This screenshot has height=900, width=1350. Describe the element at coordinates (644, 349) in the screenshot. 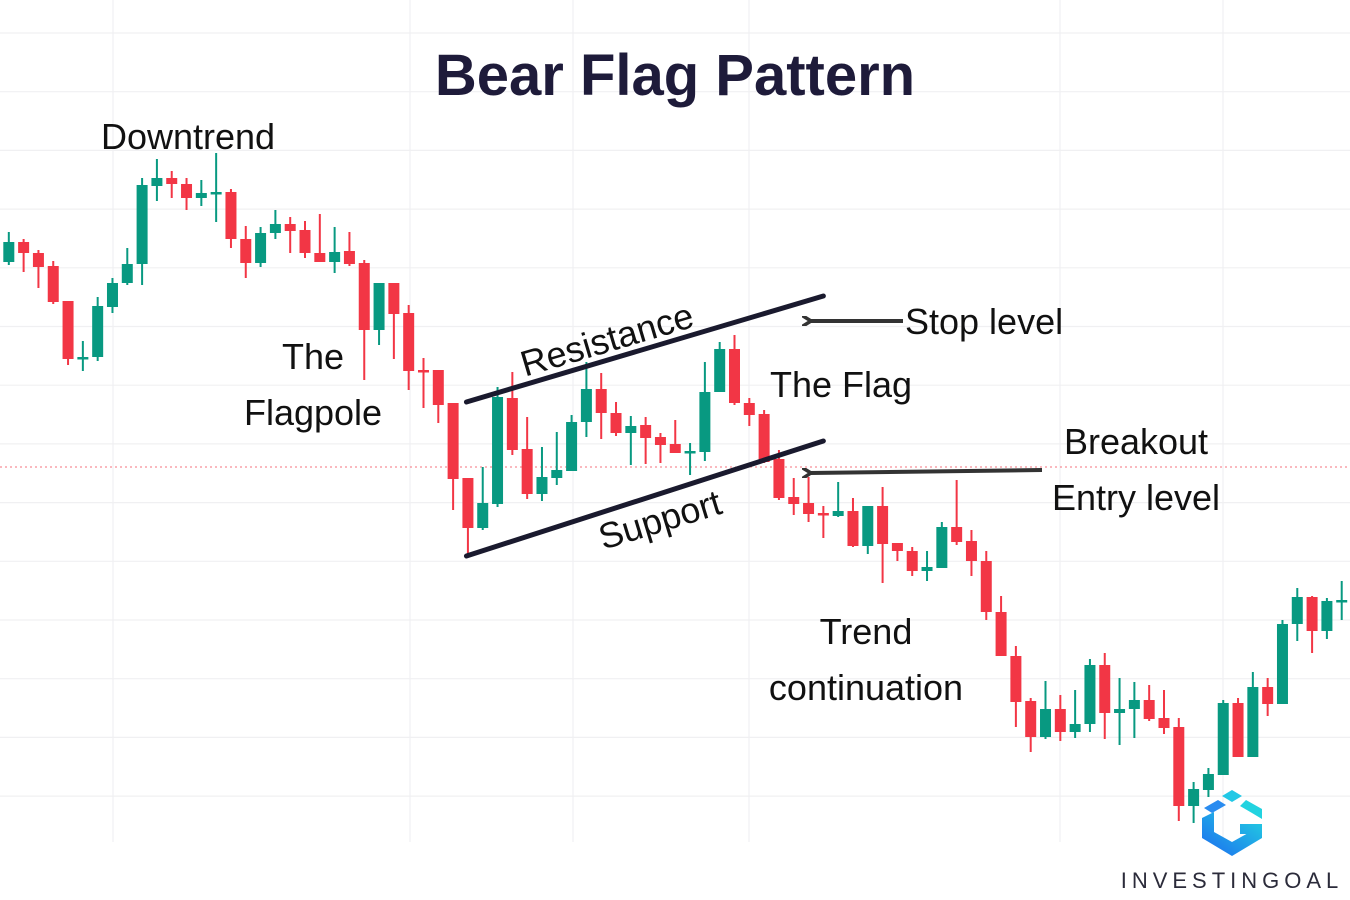

I see `trendline-resistance` at that location.